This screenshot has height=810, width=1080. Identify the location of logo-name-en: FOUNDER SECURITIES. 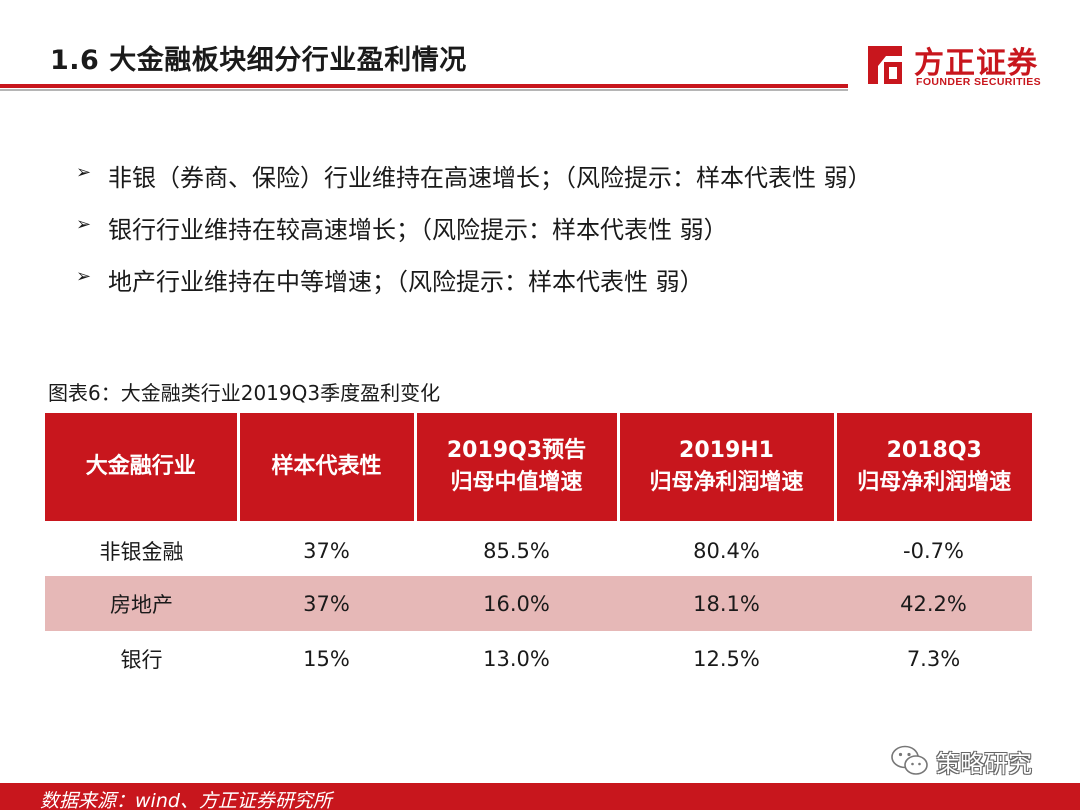
(979, 82).